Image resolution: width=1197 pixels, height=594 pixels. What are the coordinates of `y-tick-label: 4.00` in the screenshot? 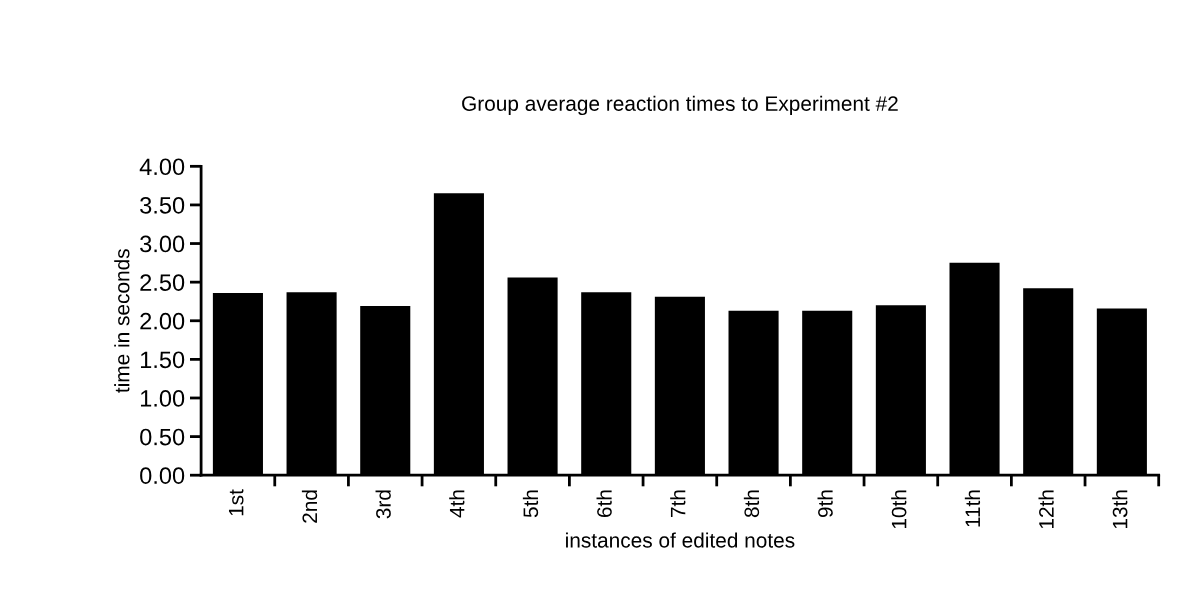 It's located at (162, 167).